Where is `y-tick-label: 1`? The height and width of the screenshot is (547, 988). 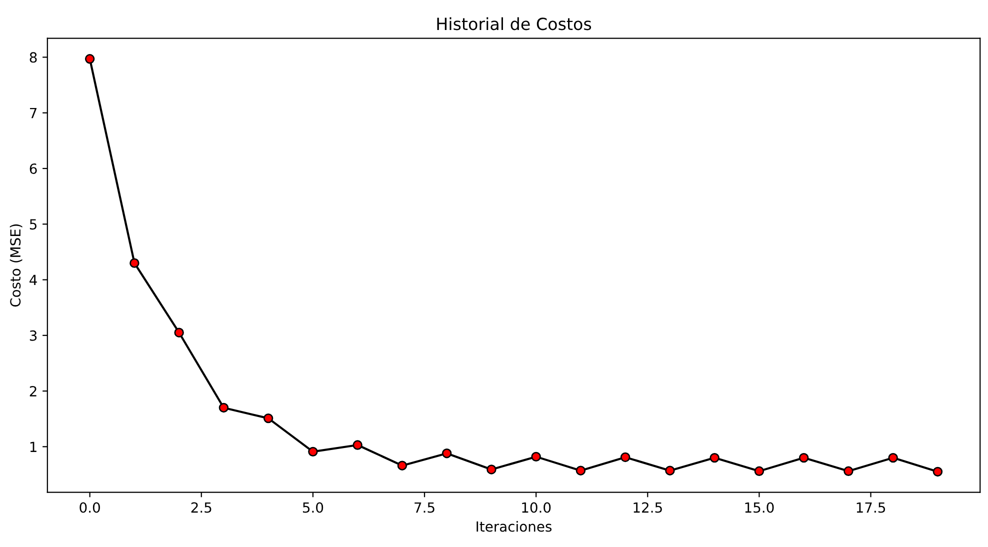 y-tick-label: 1 is located at coordinates (33, 447).